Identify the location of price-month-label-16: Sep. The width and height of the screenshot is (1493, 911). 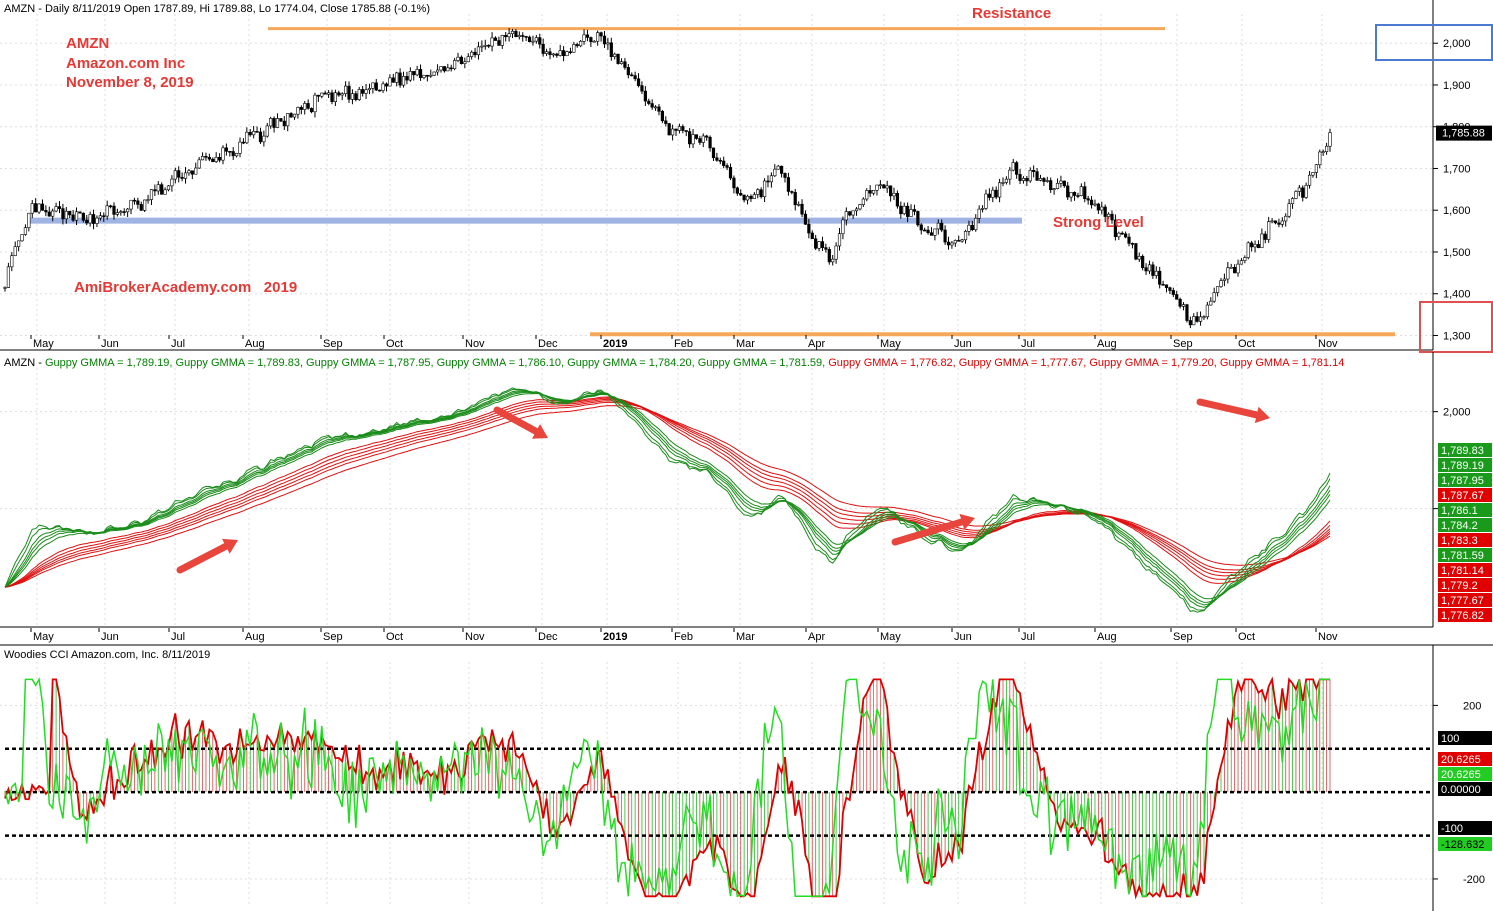
(1183, 344).